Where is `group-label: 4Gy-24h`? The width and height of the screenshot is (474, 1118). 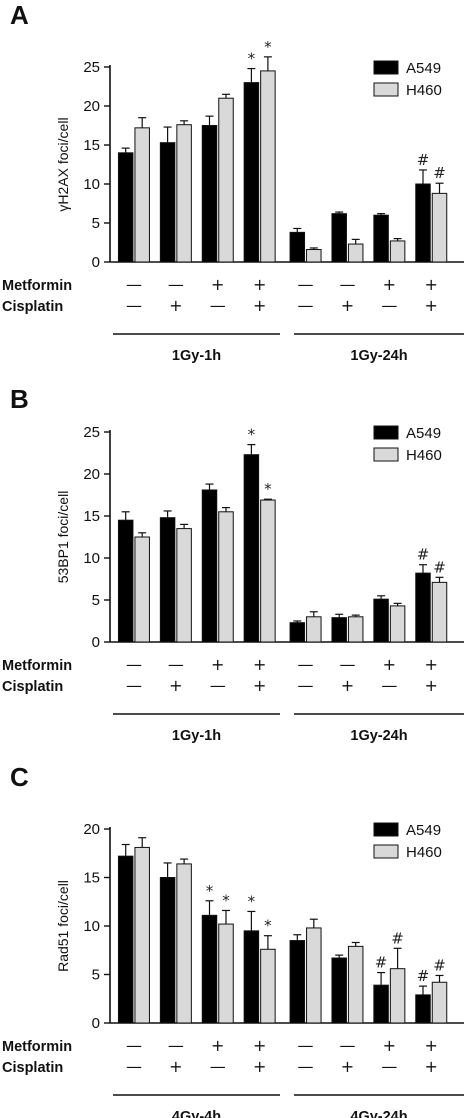
group-label: 4Gy-24h is located at coordinates (378, 1113).